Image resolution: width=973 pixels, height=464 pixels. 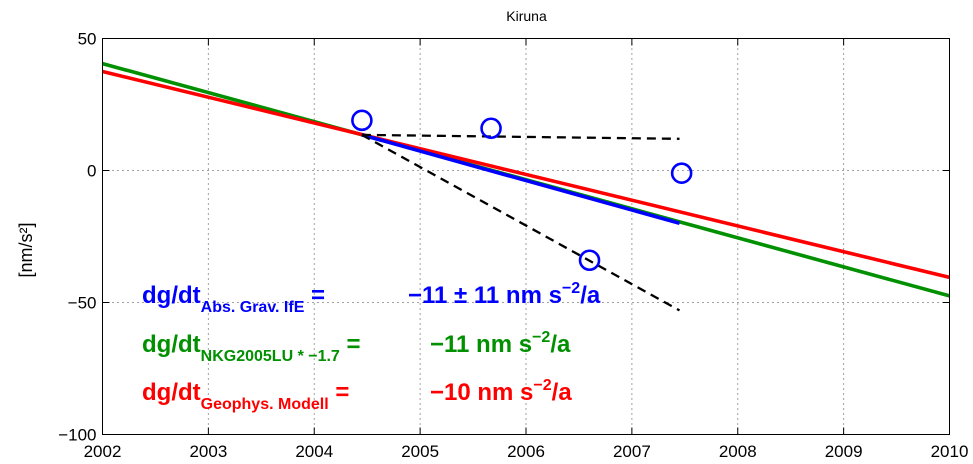 I want to click on y-tick-label: −100, so click(x=77, y=435).